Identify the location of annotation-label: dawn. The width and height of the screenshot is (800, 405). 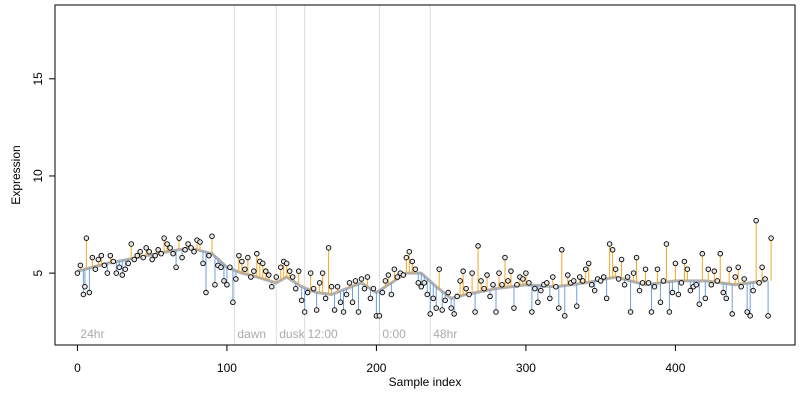
(251, 334).